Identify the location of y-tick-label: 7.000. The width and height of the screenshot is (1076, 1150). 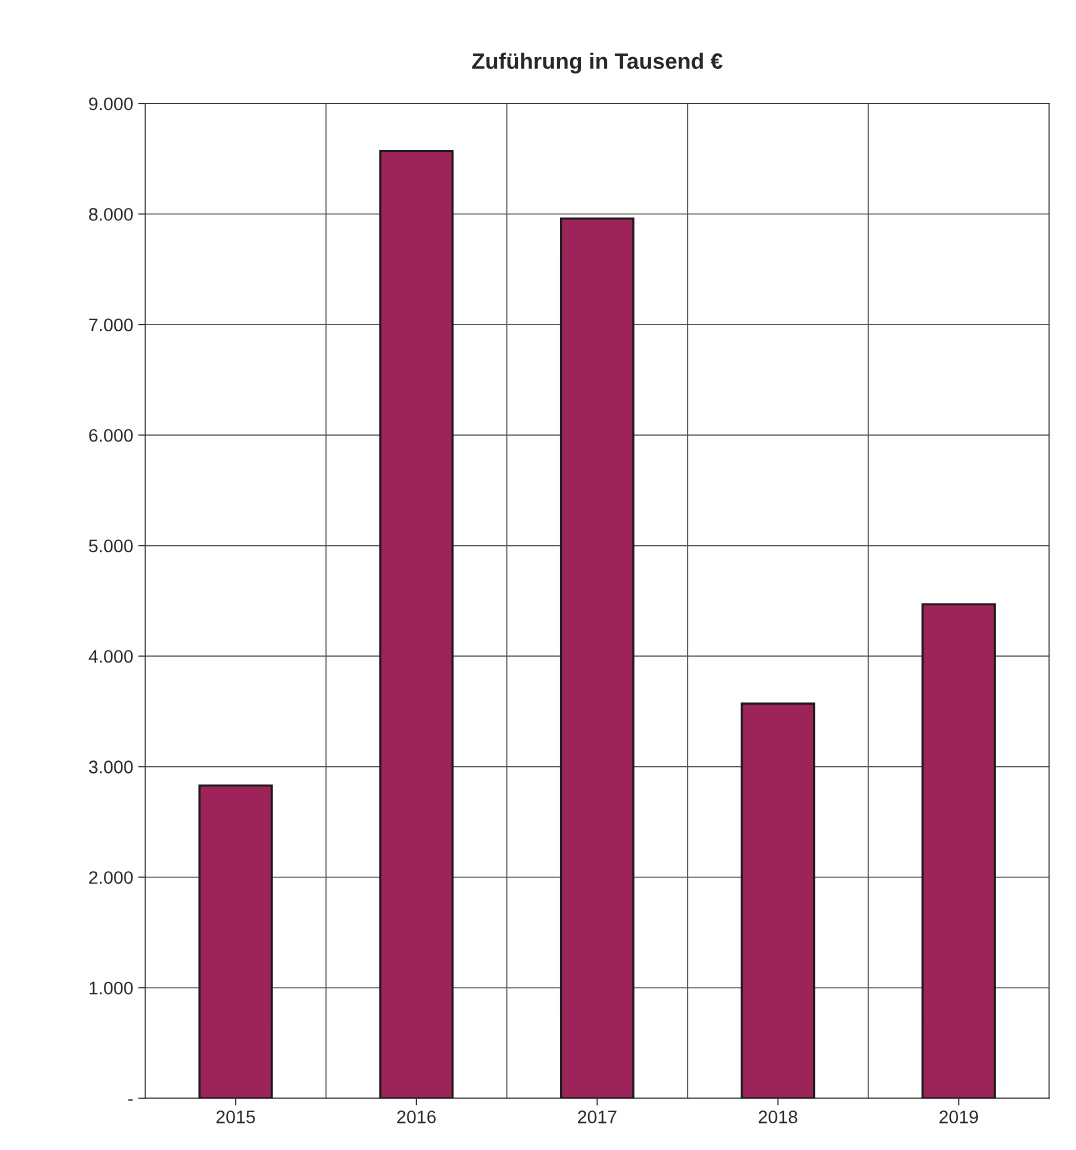
(111, 325).